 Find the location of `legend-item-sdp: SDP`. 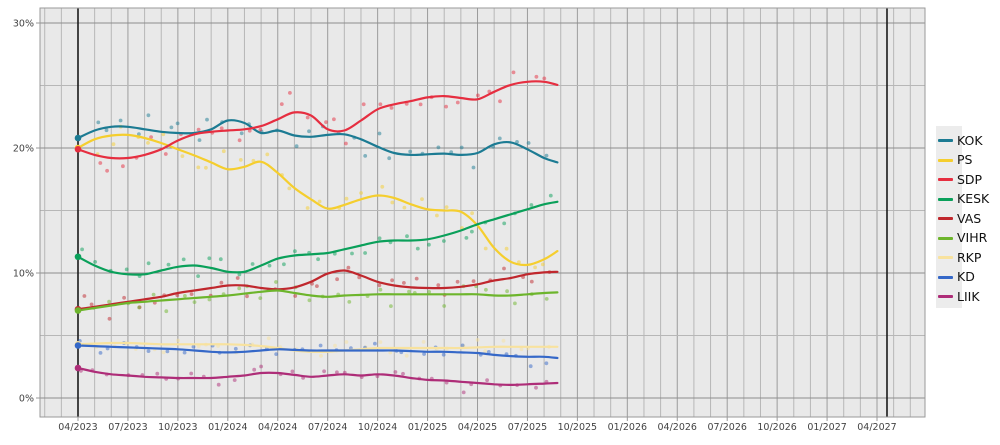

legend-item-sdp: SDP is located at coordinates (963, 180).